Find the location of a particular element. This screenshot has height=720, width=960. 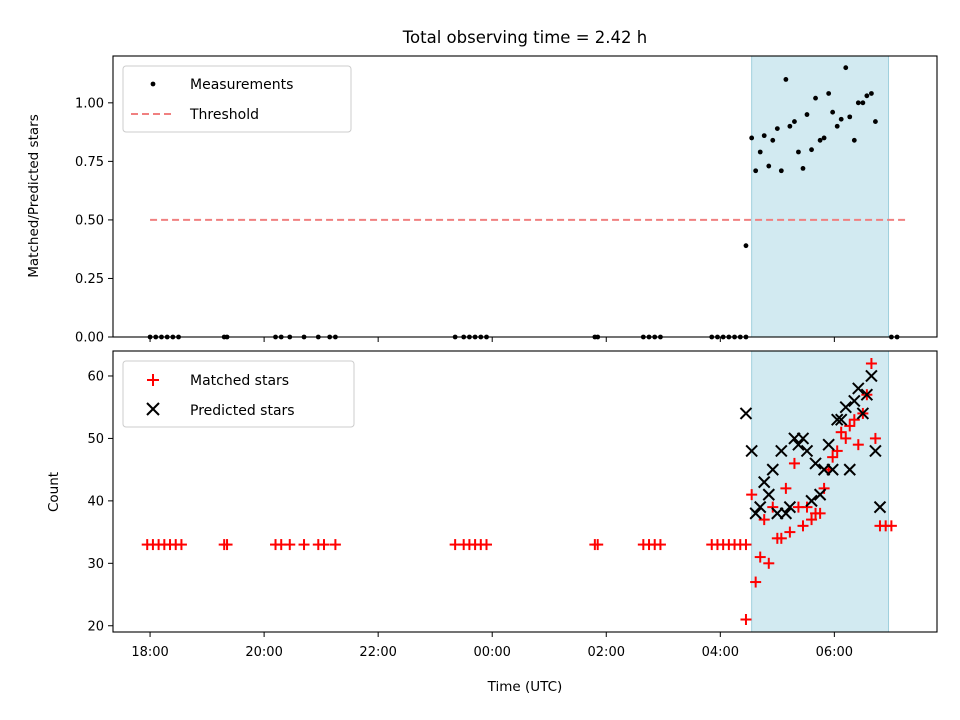

x-tick-label: 22:00 is located at coordinates (377, 652).